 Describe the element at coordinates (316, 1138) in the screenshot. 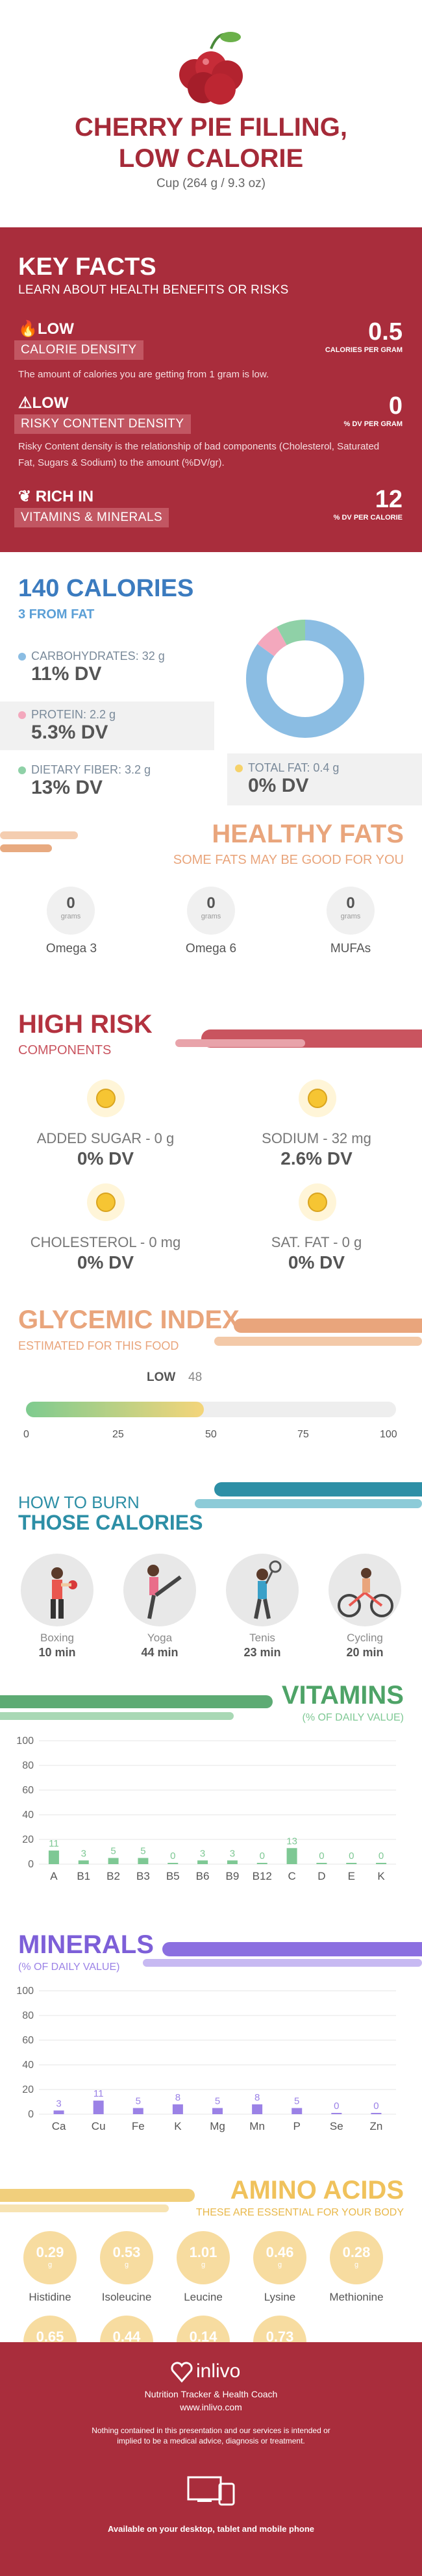

I see `sodium-label: SODIUM - 32 mg` at that location.